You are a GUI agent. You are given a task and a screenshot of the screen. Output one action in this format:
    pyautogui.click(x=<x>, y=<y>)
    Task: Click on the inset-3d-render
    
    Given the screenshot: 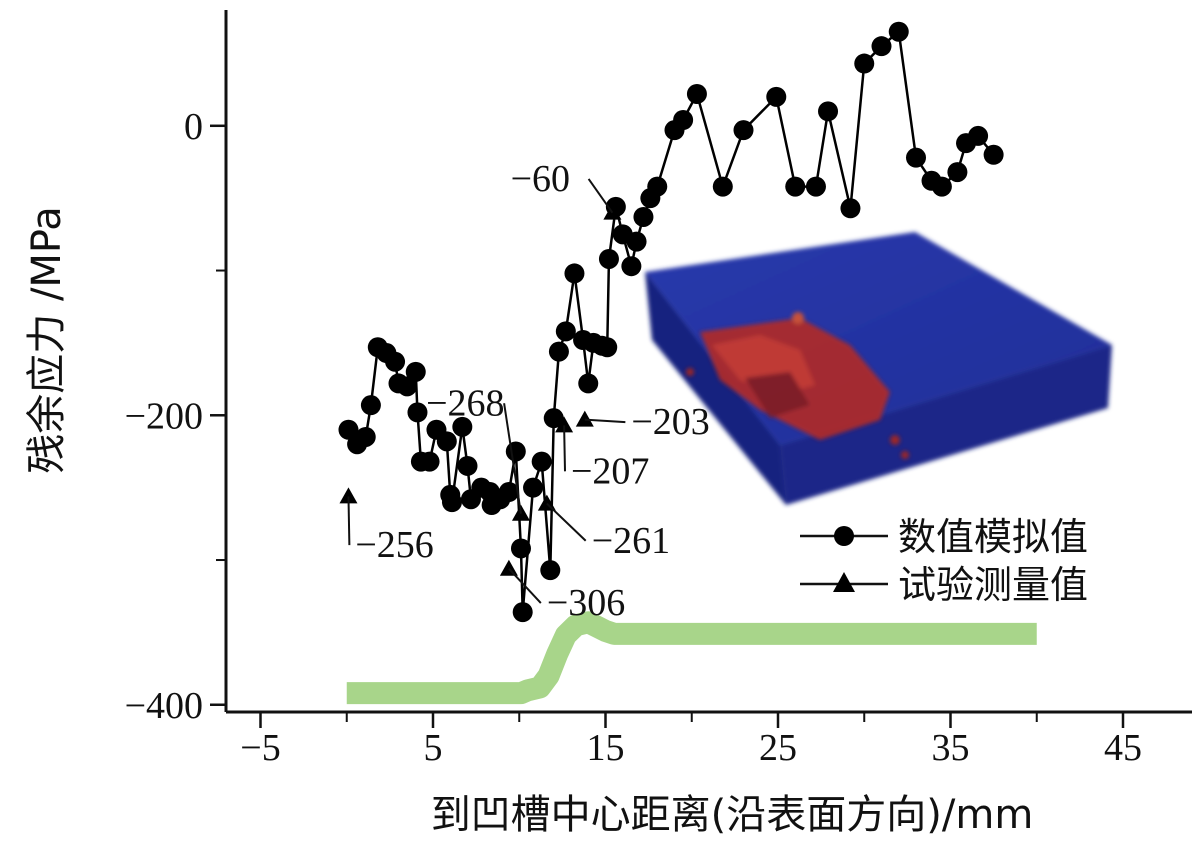 What is the action you would take?
    pyautogui.click(x=878, y=368)
    